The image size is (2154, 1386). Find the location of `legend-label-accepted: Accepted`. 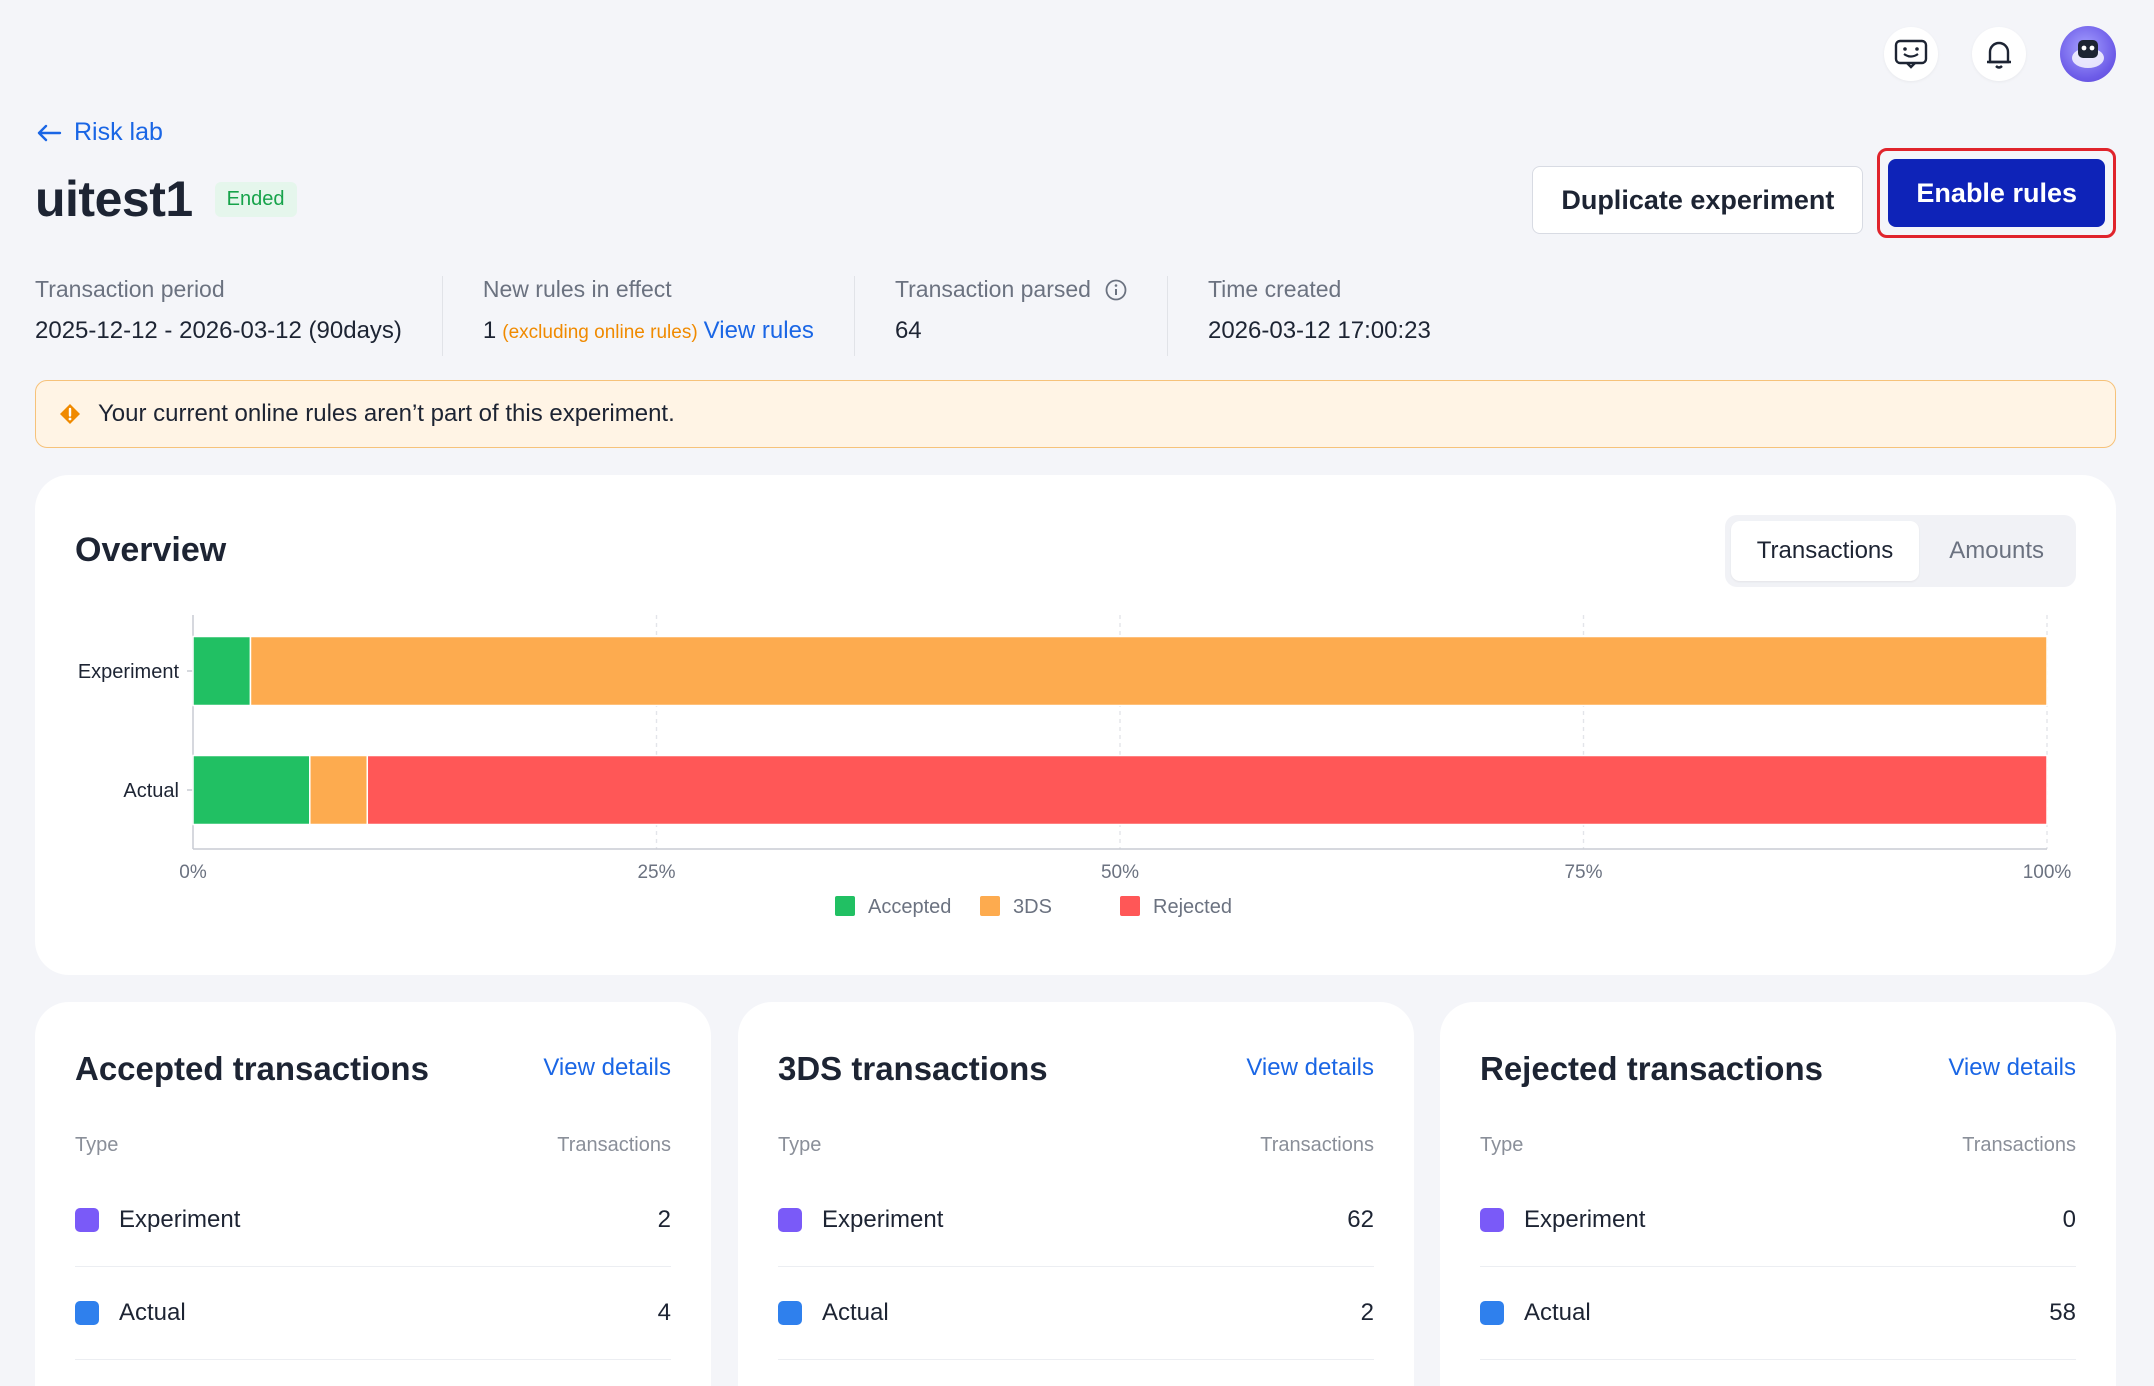

legend-label-accepted: Accepted is located at coordinates (909, 907).